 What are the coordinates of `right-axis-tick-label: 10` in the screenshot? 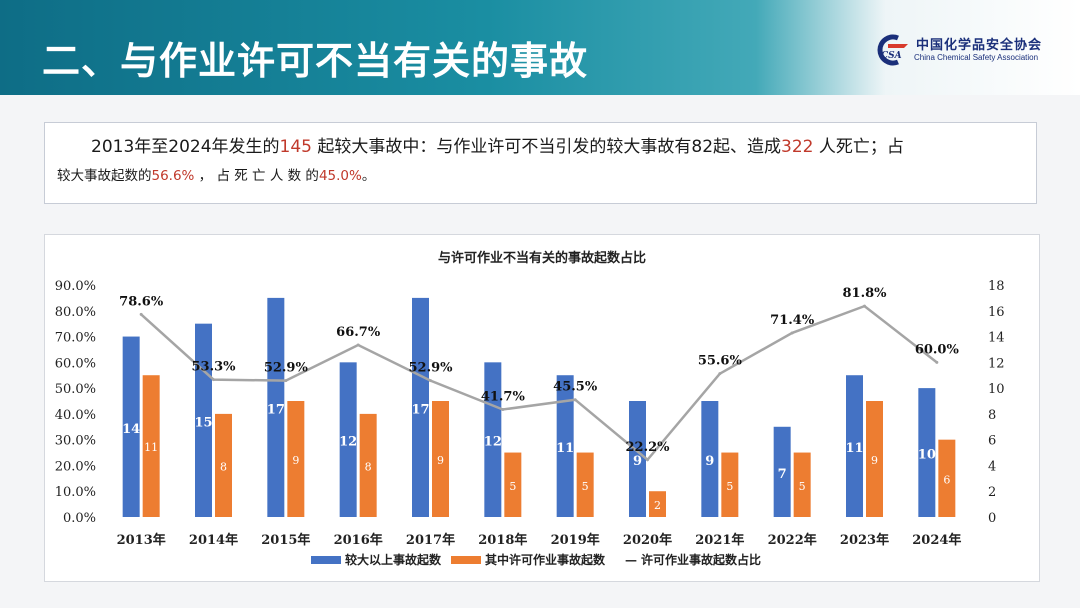 It's located at (996, 389).